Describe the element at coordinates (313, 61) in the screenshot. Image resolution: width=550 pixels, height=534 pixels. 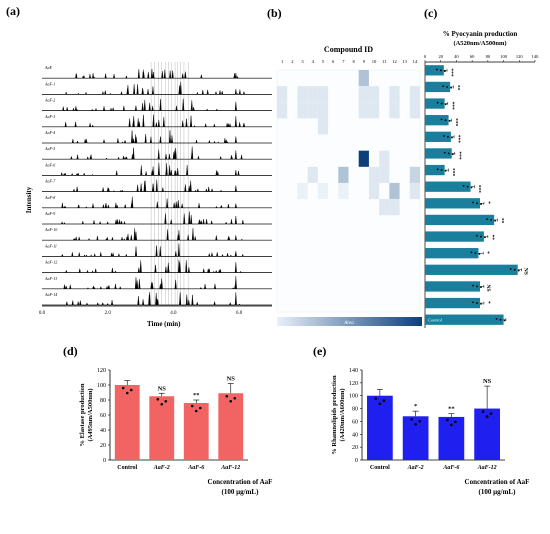
I see `b-column-label-3: 4` at that location.